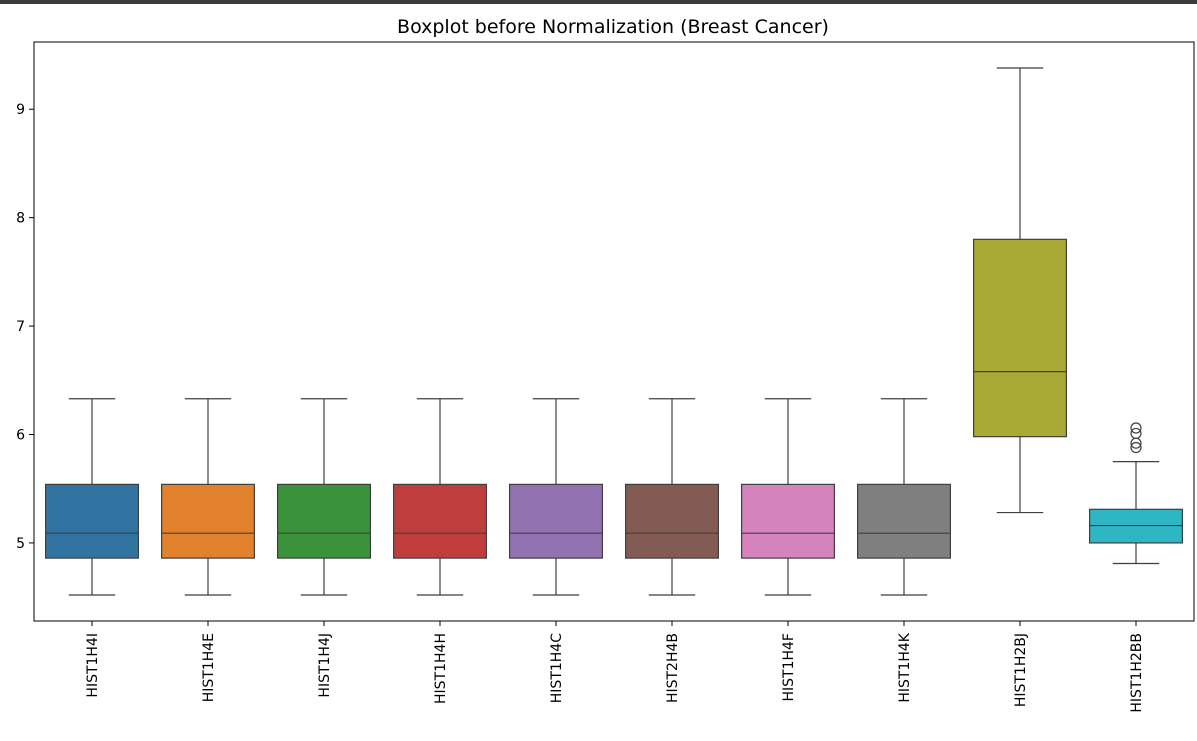 This screenshot has width=1197, height=741. I want to click on y-tick-label: 9, so click(20, 110).